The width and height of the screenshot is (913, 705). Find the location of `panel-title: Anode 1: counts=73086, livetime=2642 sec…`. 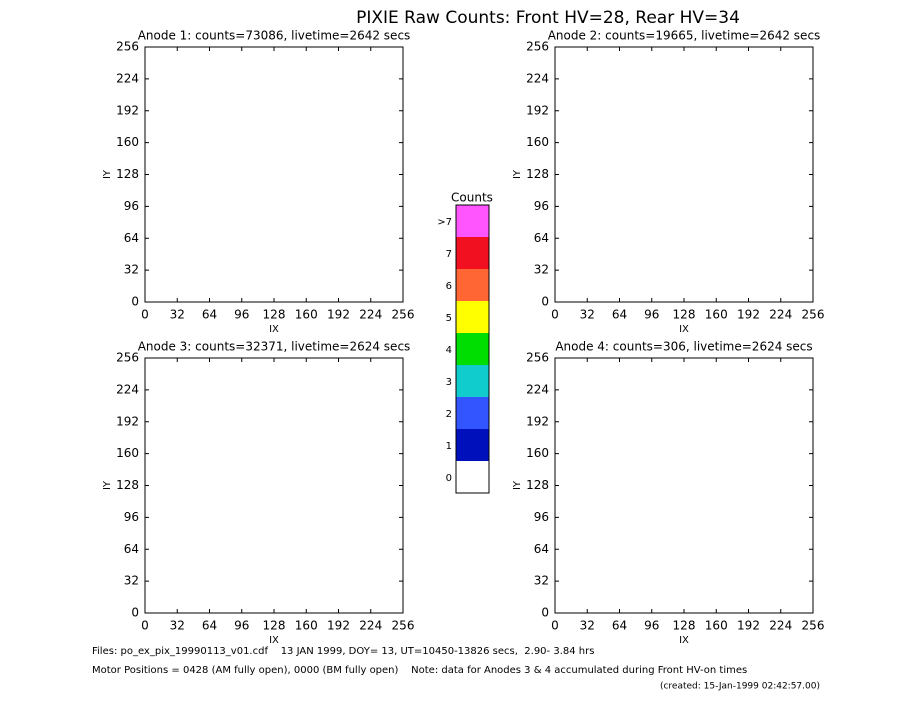

panel-title: Anode 1: counts=73086, livetime=2642 sec… is located at coordinates (274, 36).